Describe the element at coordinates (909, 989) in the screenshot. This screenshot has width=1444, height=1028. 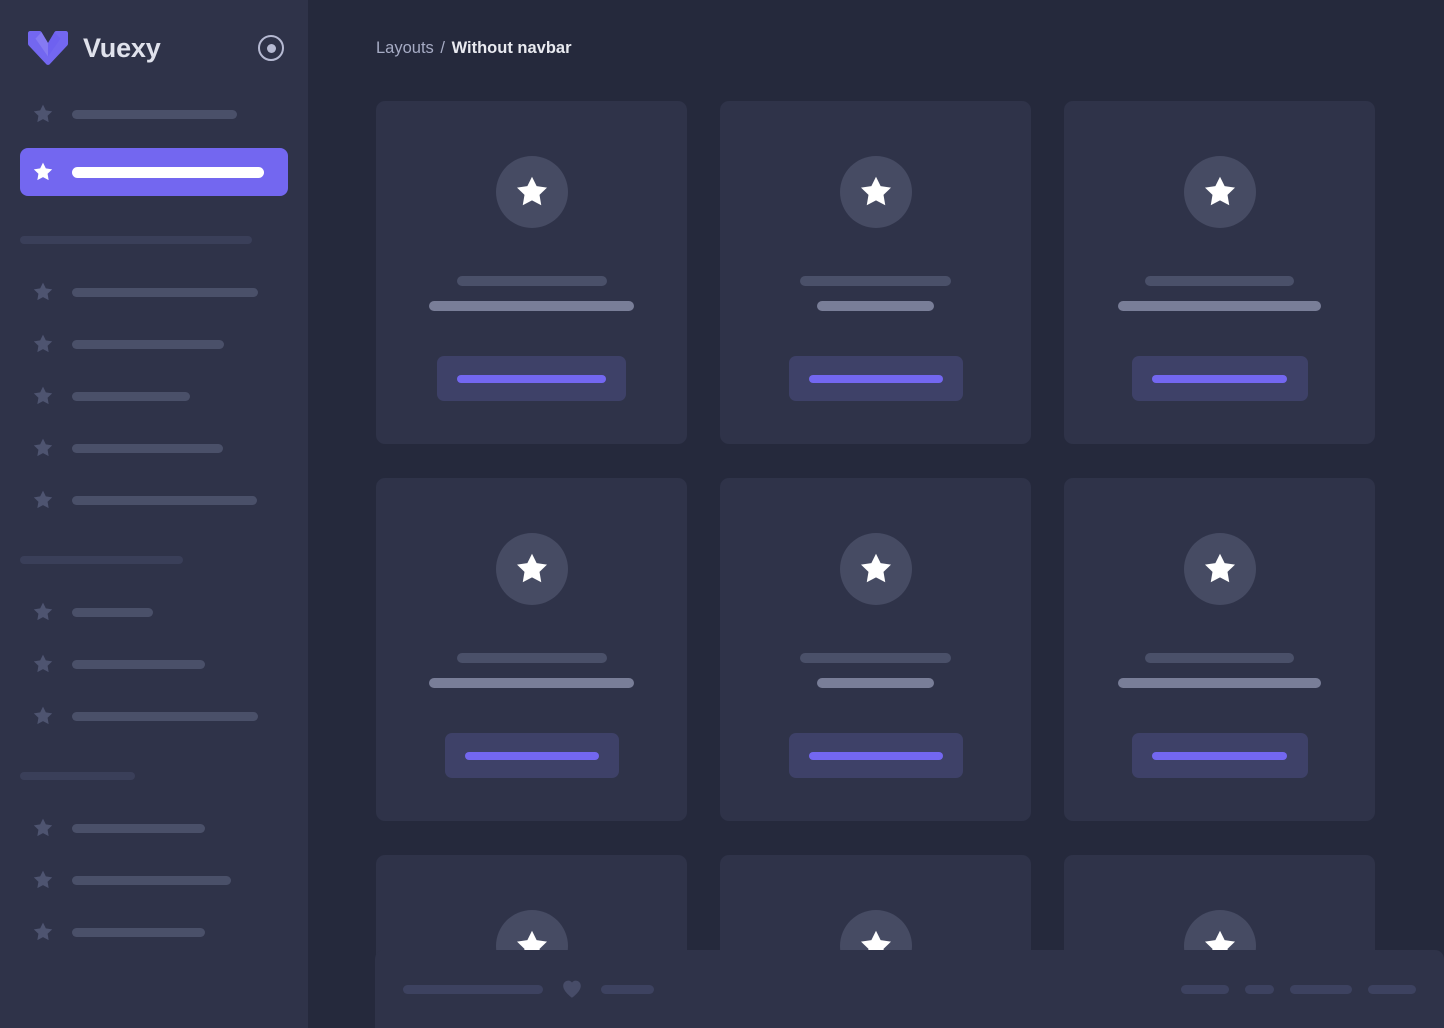
I see `footer` at that location.